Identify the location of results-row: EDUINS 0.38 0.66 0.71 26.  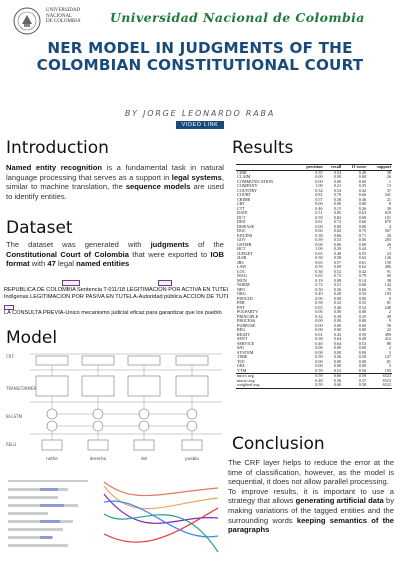
(314, 235).